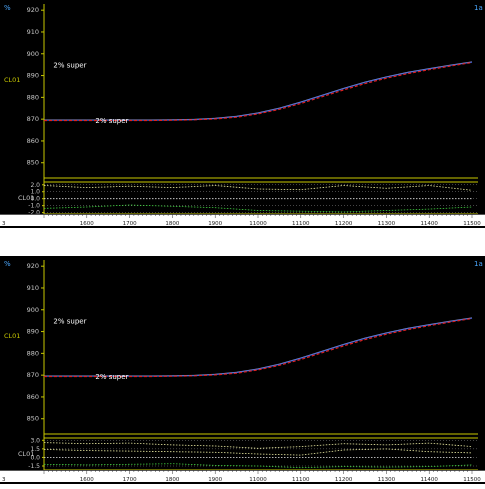 The width and height of the screenshot is (485, 489). Describe the element at coordinates (35, 449) in the screenshot. I see `sub-ytick-label: 1.5` at that location.